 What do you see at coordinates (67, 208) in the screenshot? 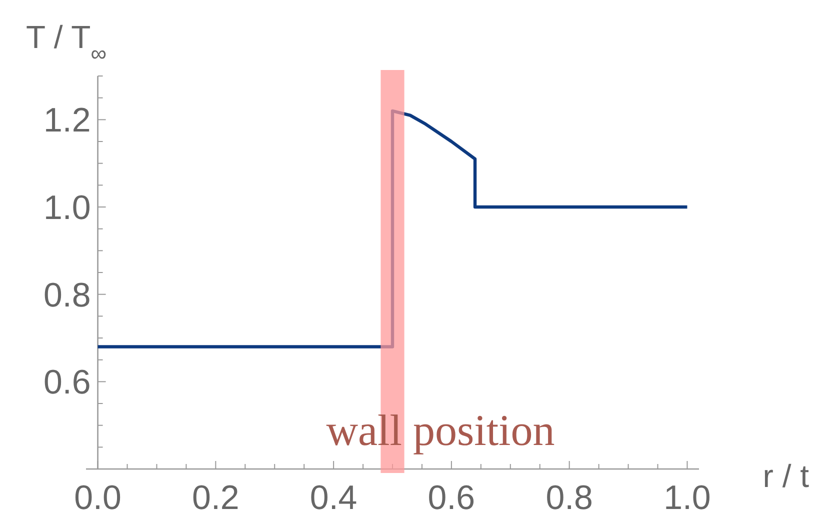
I see `y-tick-label: 1.0` at bounding box center [67, 208].